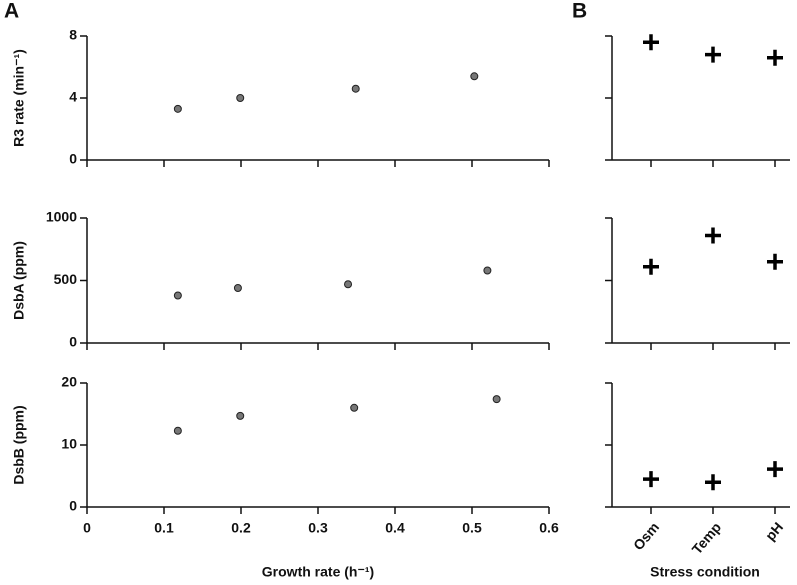  I want to click on panel-label: B, so click(579, 11).